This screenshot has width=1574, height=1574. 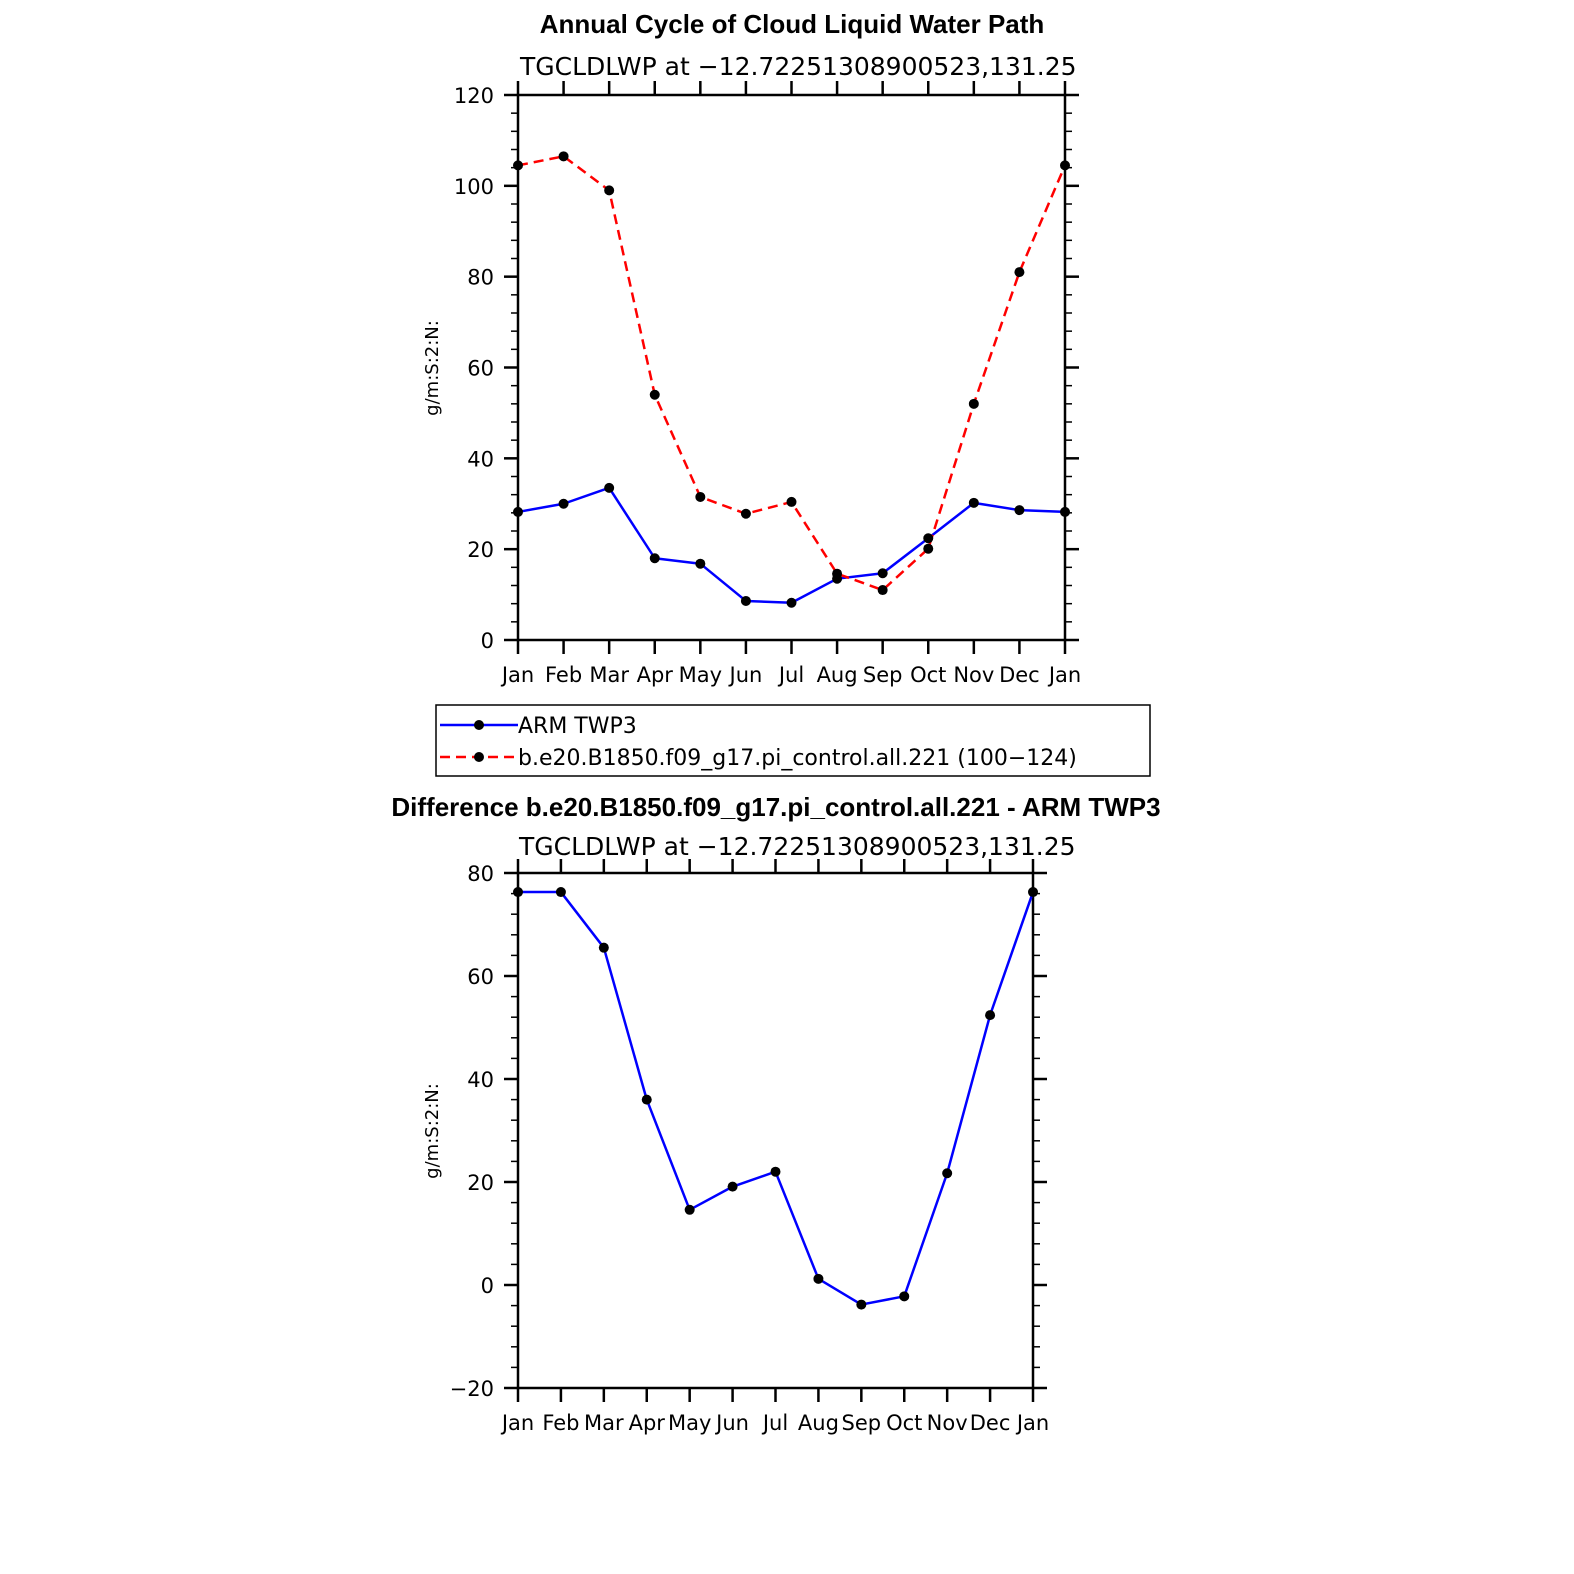 What do you see at coordinates (609, 675) in the screenshot?
I see `chart1-x-tick-label: Mar` at bounding box center [609, 675].